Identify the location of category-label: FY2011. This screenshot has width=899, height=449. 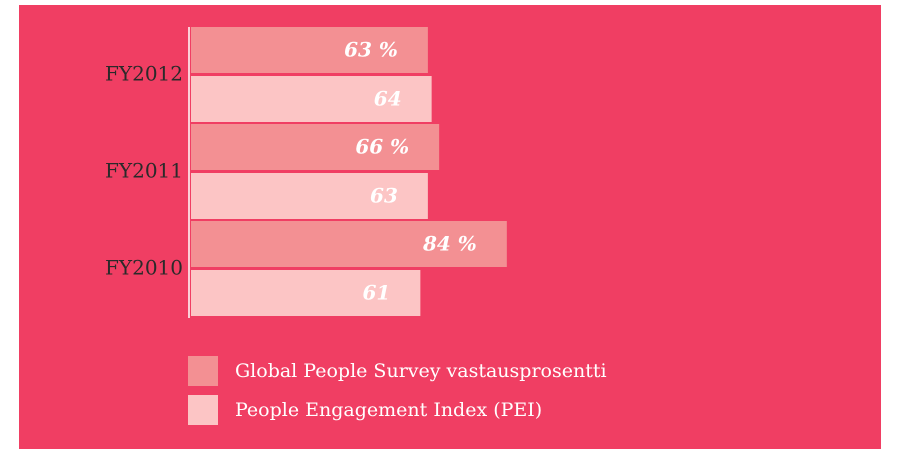
(144, 171).